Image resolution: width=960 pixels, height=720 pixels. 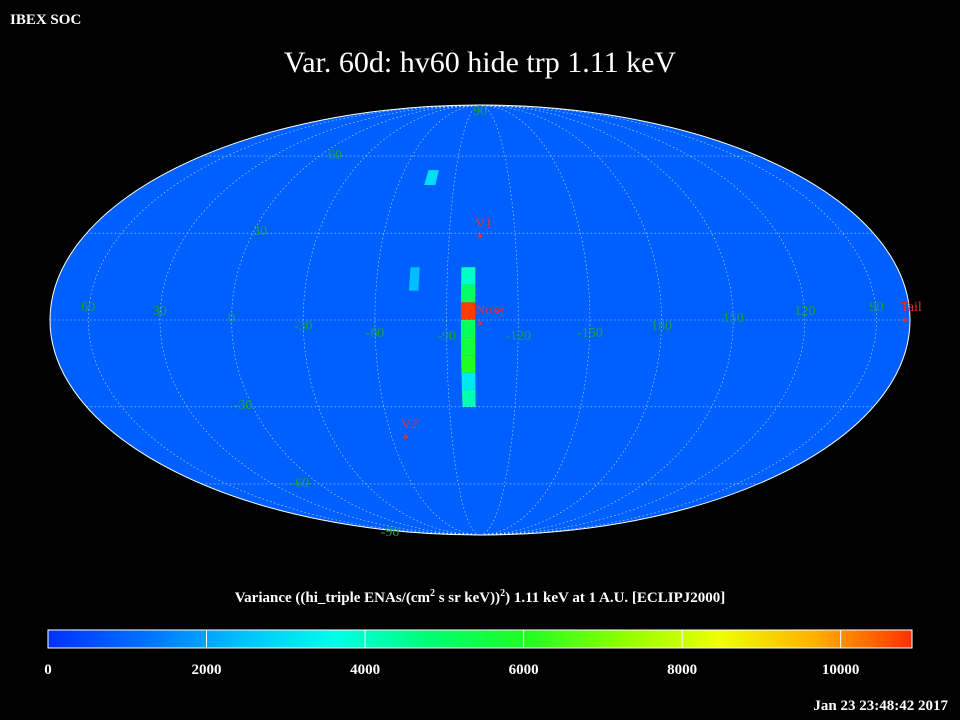 What do you see at coordinates (160, 311) in the screenshot?
I see `lon-label: 30` at bounding box center [160, 311].